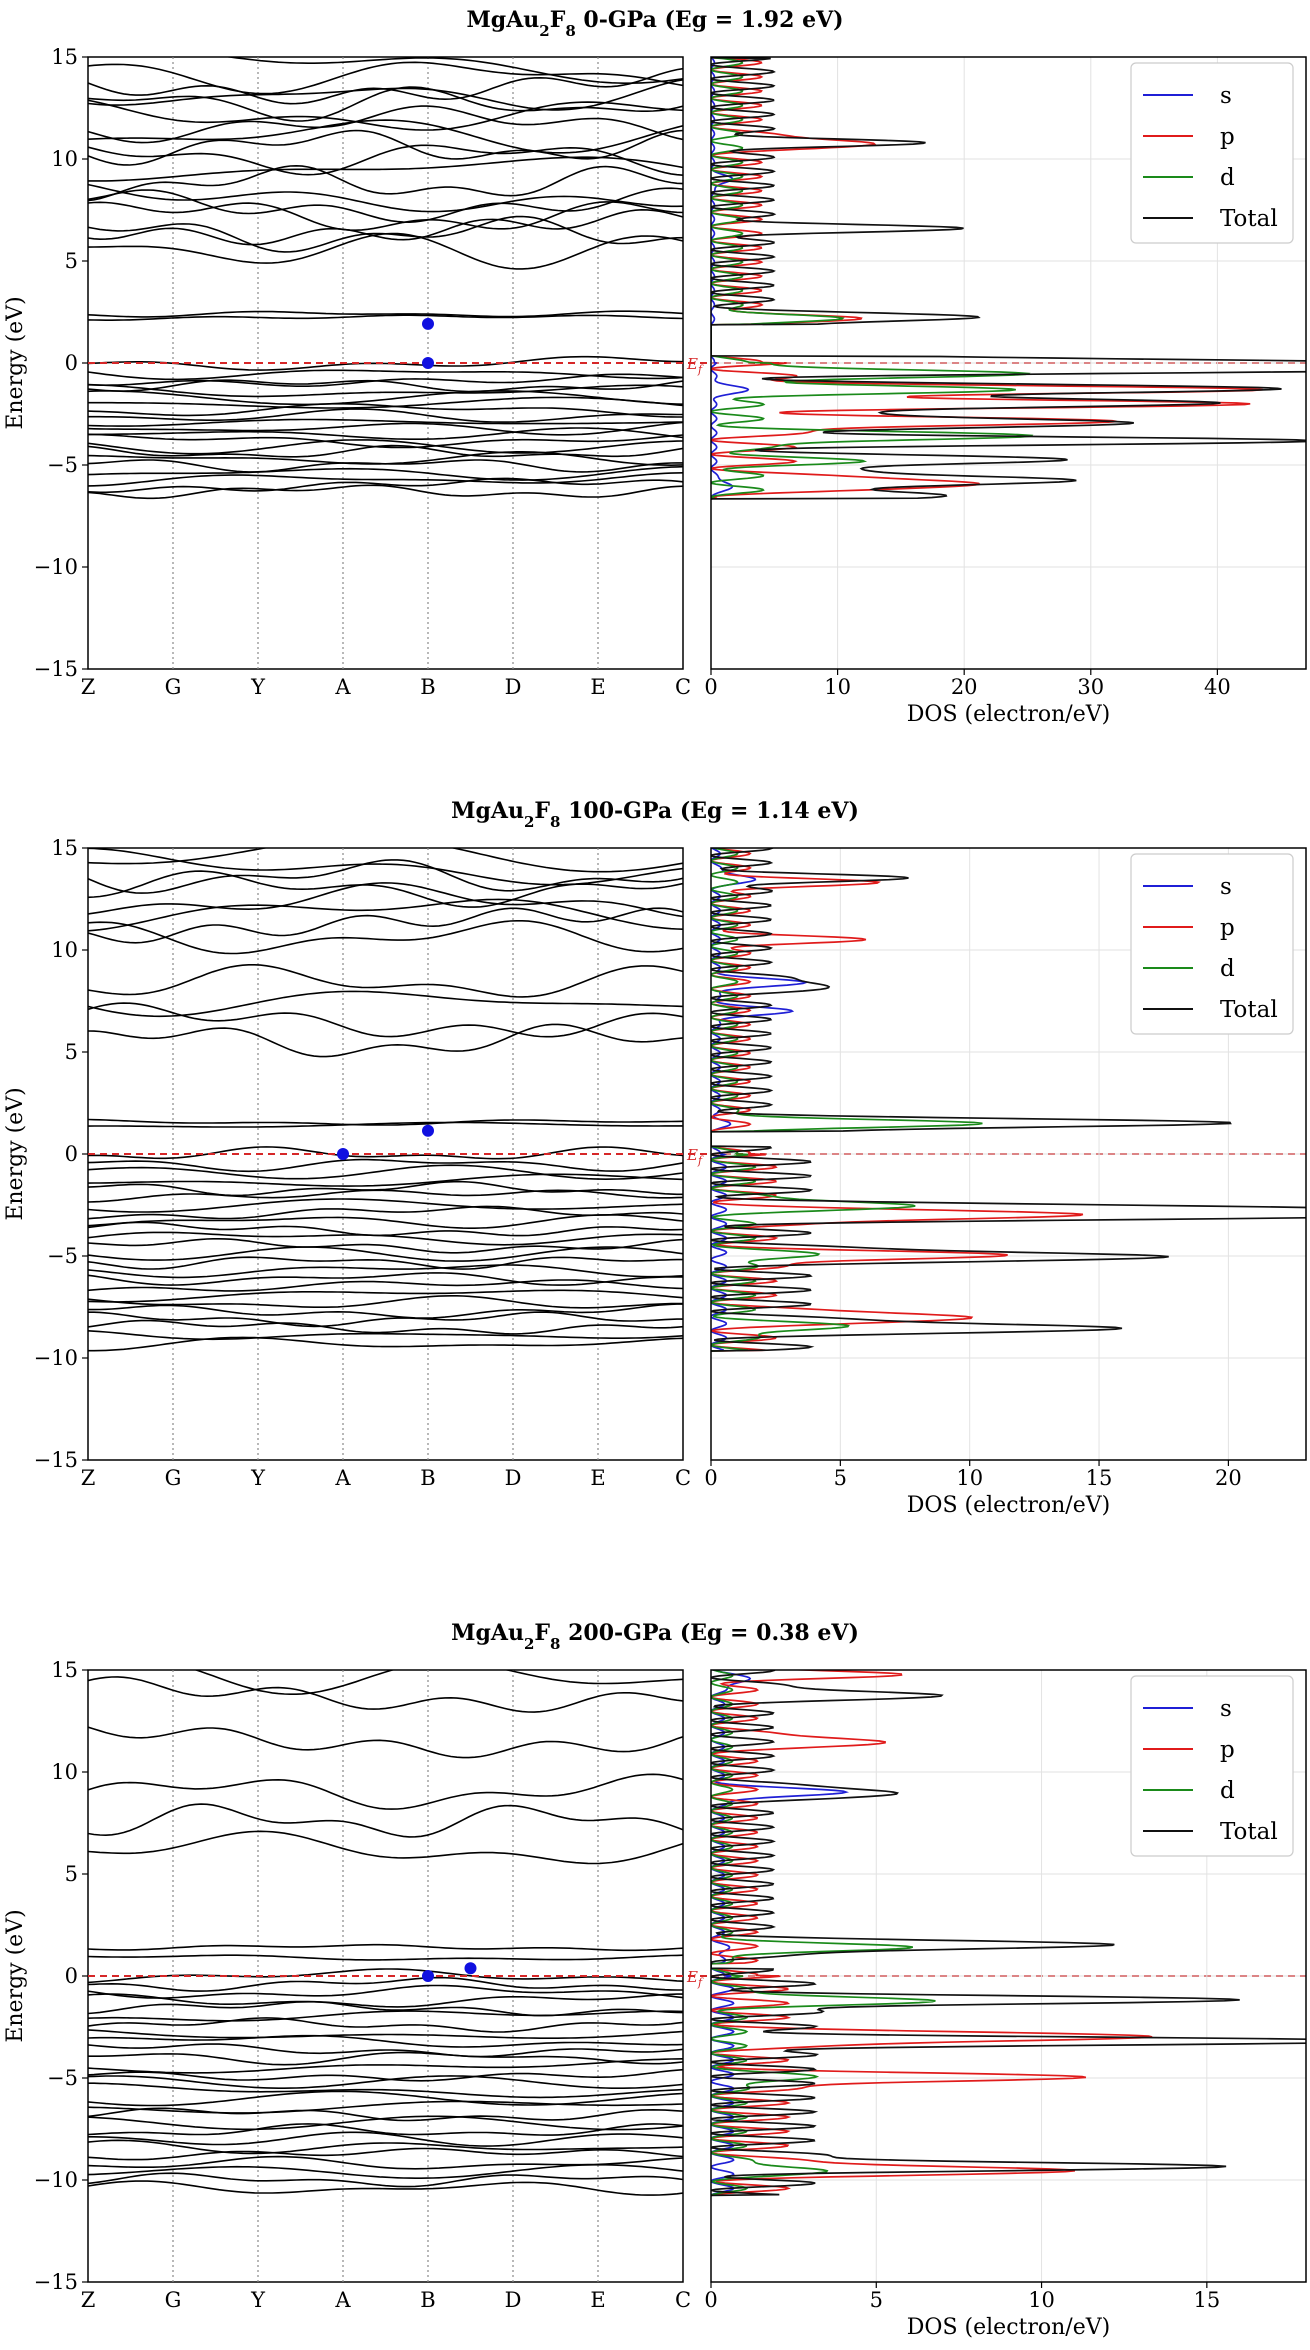 The image size is (1310, 2350). What do you see at coordinates (964, 687) in the screenshot?
I see `dos-x-tick-label: 20` at bounding box center [964, 687].